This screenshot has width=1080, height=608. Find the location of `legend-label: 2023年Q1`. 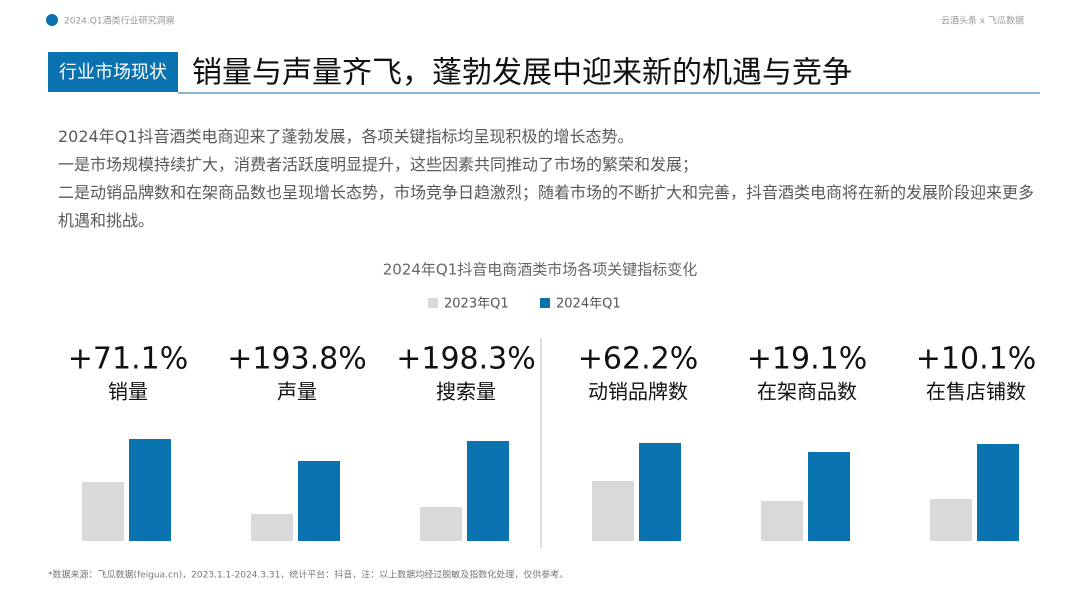

legend-label: 2023年Q1 is located at coordinates (476, 304).